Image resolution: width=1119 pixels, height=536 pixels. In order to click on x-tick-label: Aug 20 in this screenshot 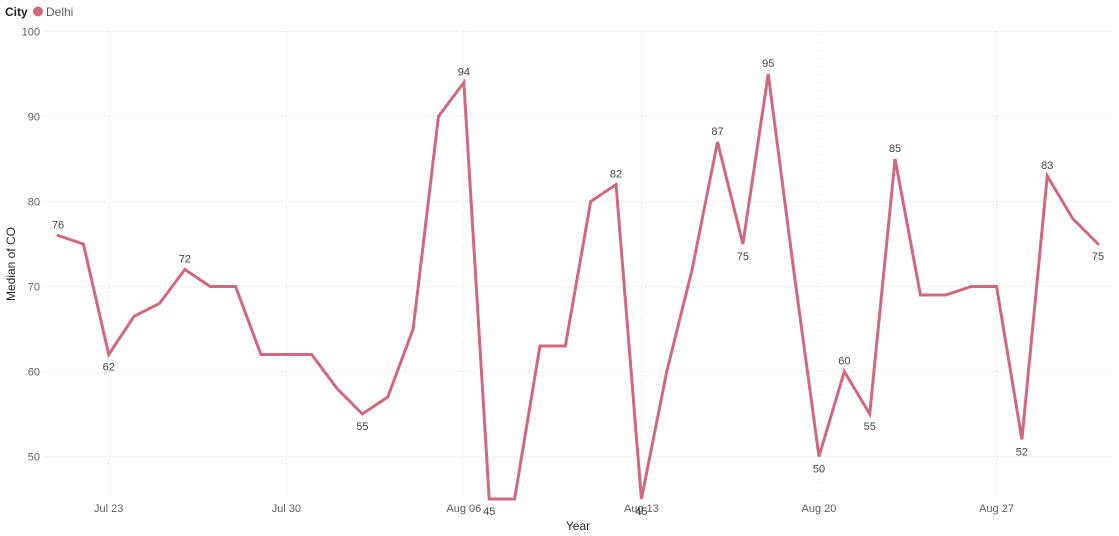, I will do `click(819, 509)`.